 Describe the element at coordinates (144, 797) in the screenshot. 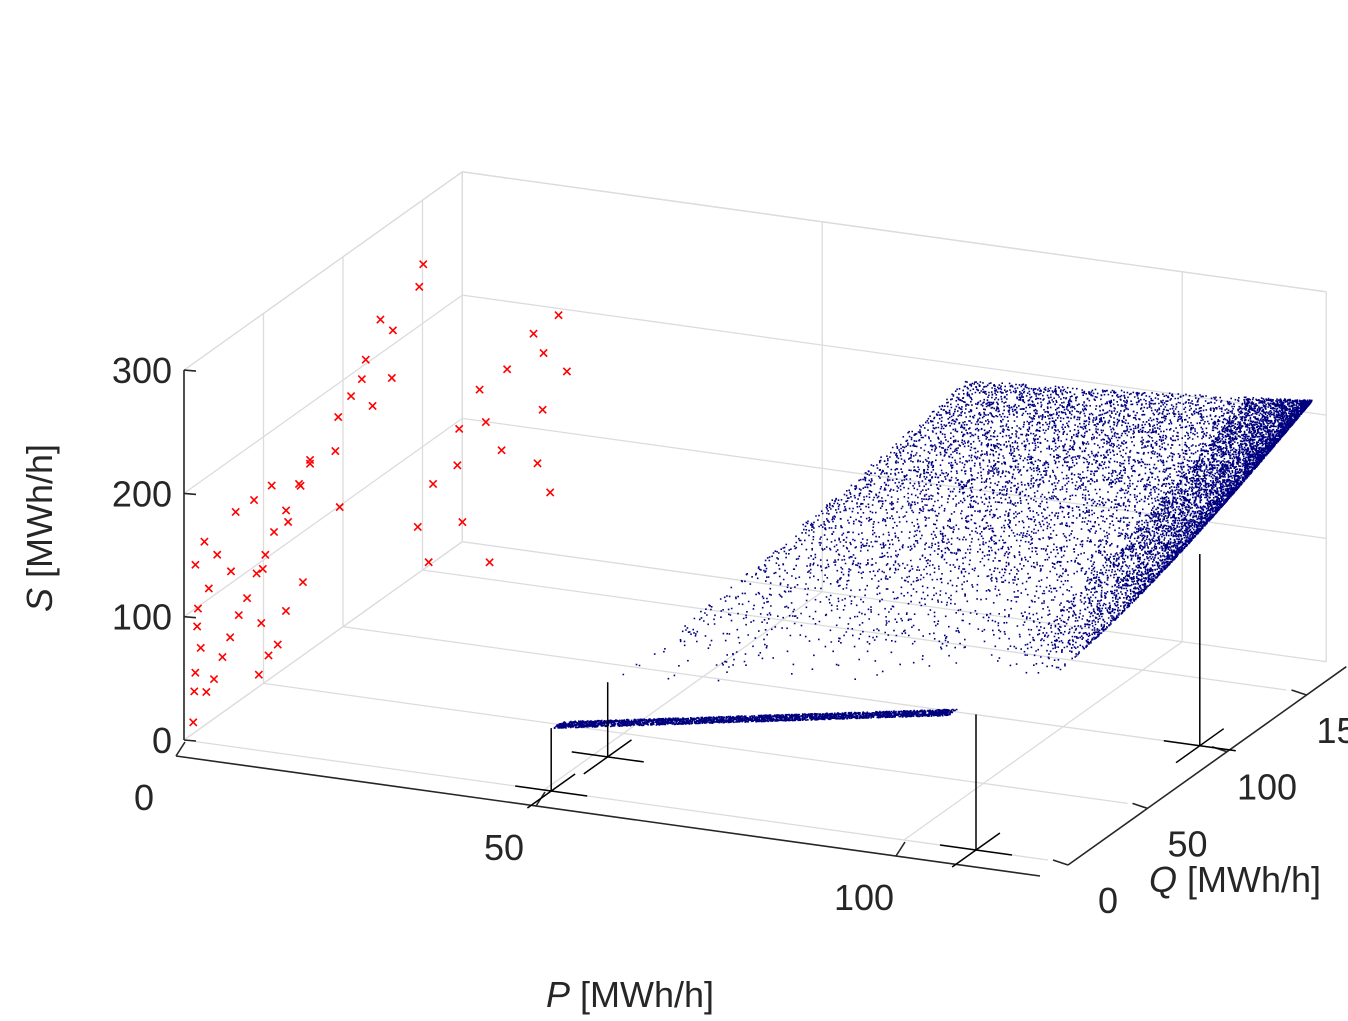

I see `x-tick-label: 0` at that location.